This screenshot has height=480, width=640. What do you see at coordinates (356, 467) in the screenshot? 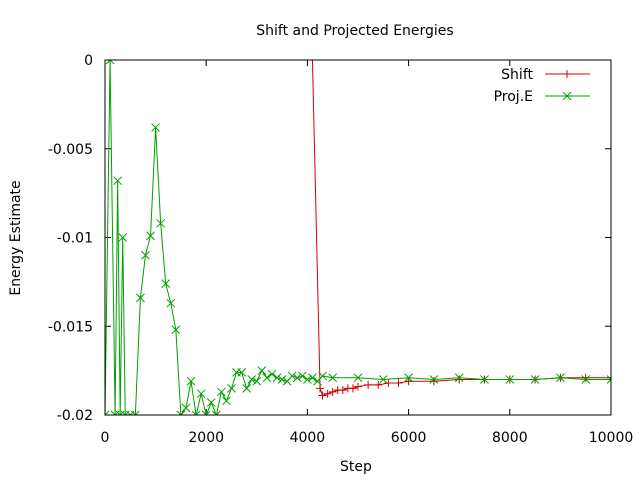
I see `x-axis-label: Step` at bounding box center [356, 467].